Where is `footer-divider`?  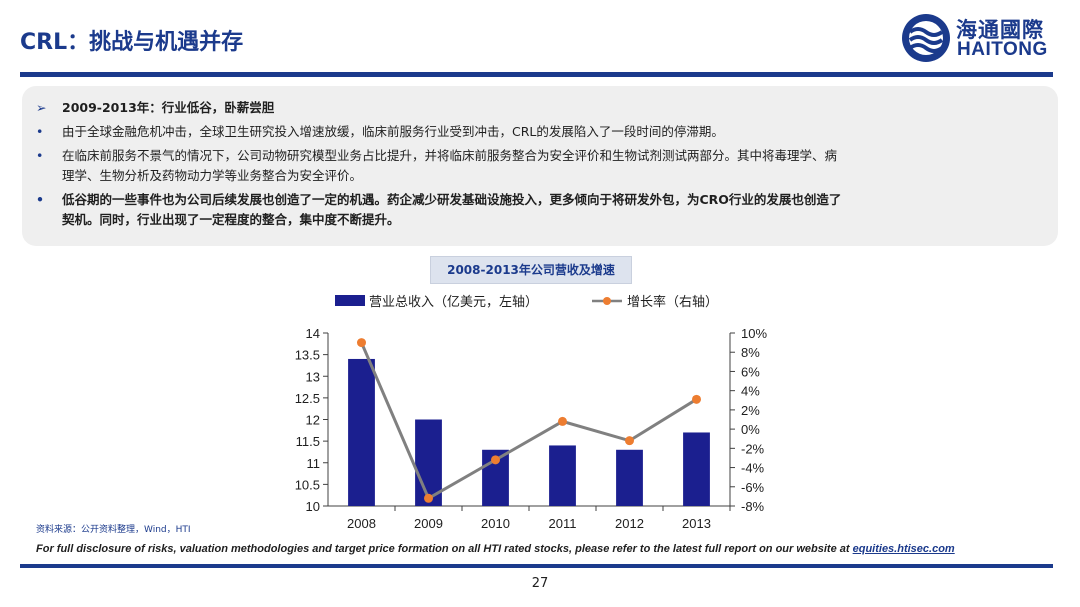
footer-divider is located at coordinates (536, 566).